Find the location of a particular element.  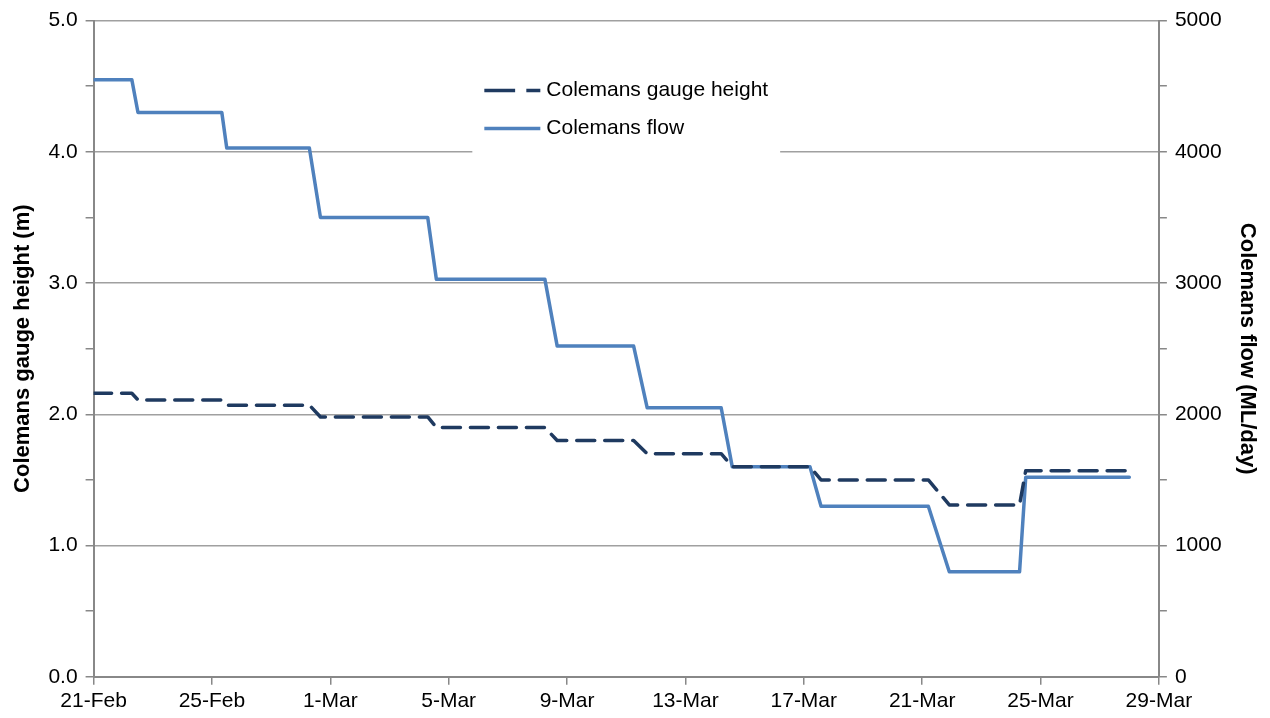

x-tick-label: 21-Feb is located at coordinates (93, 700).